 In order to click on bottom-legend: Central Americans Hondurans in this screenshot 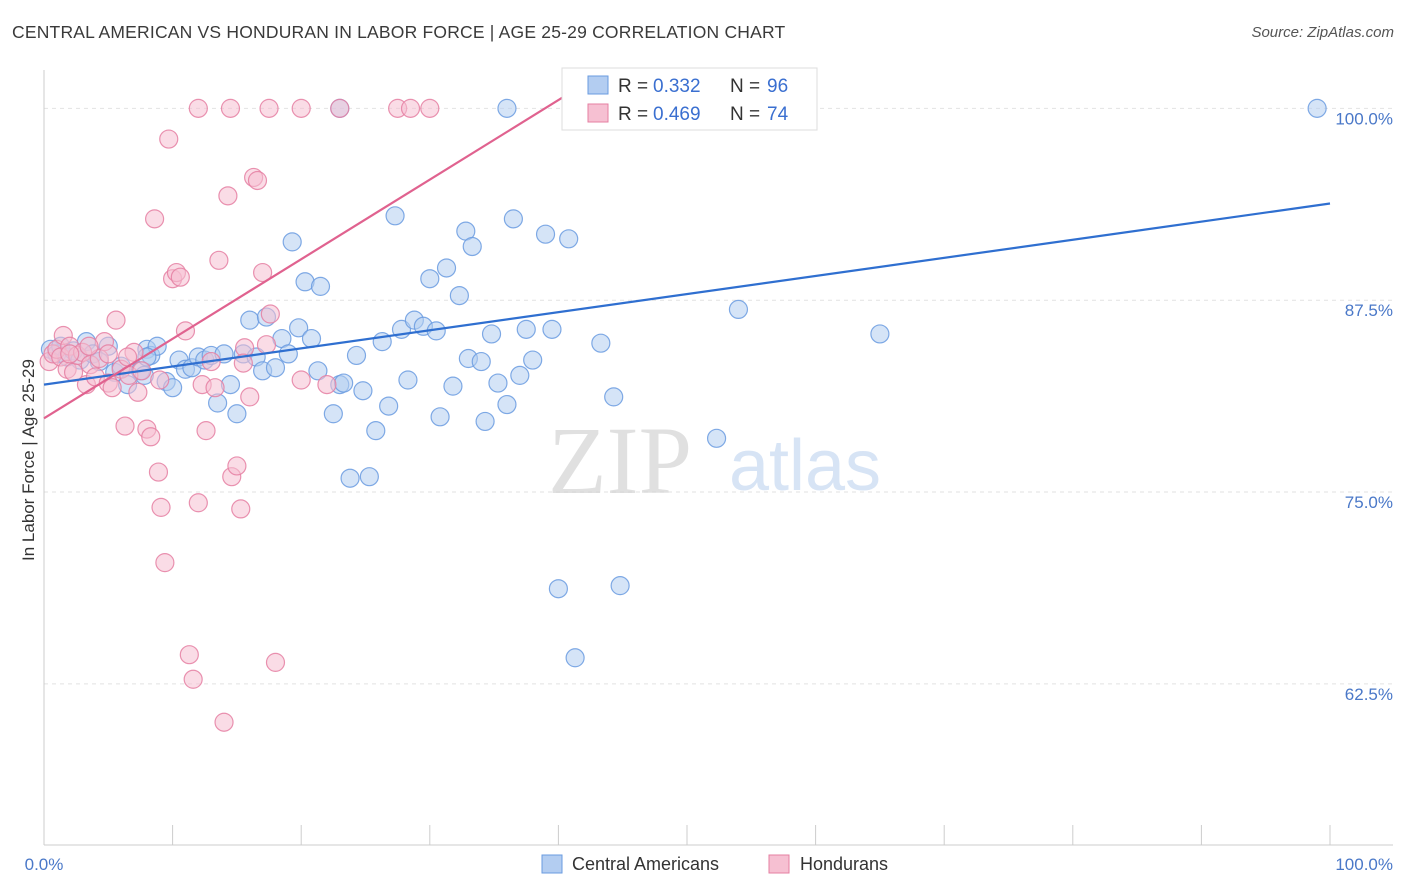, I will do `click(714, 864)`.